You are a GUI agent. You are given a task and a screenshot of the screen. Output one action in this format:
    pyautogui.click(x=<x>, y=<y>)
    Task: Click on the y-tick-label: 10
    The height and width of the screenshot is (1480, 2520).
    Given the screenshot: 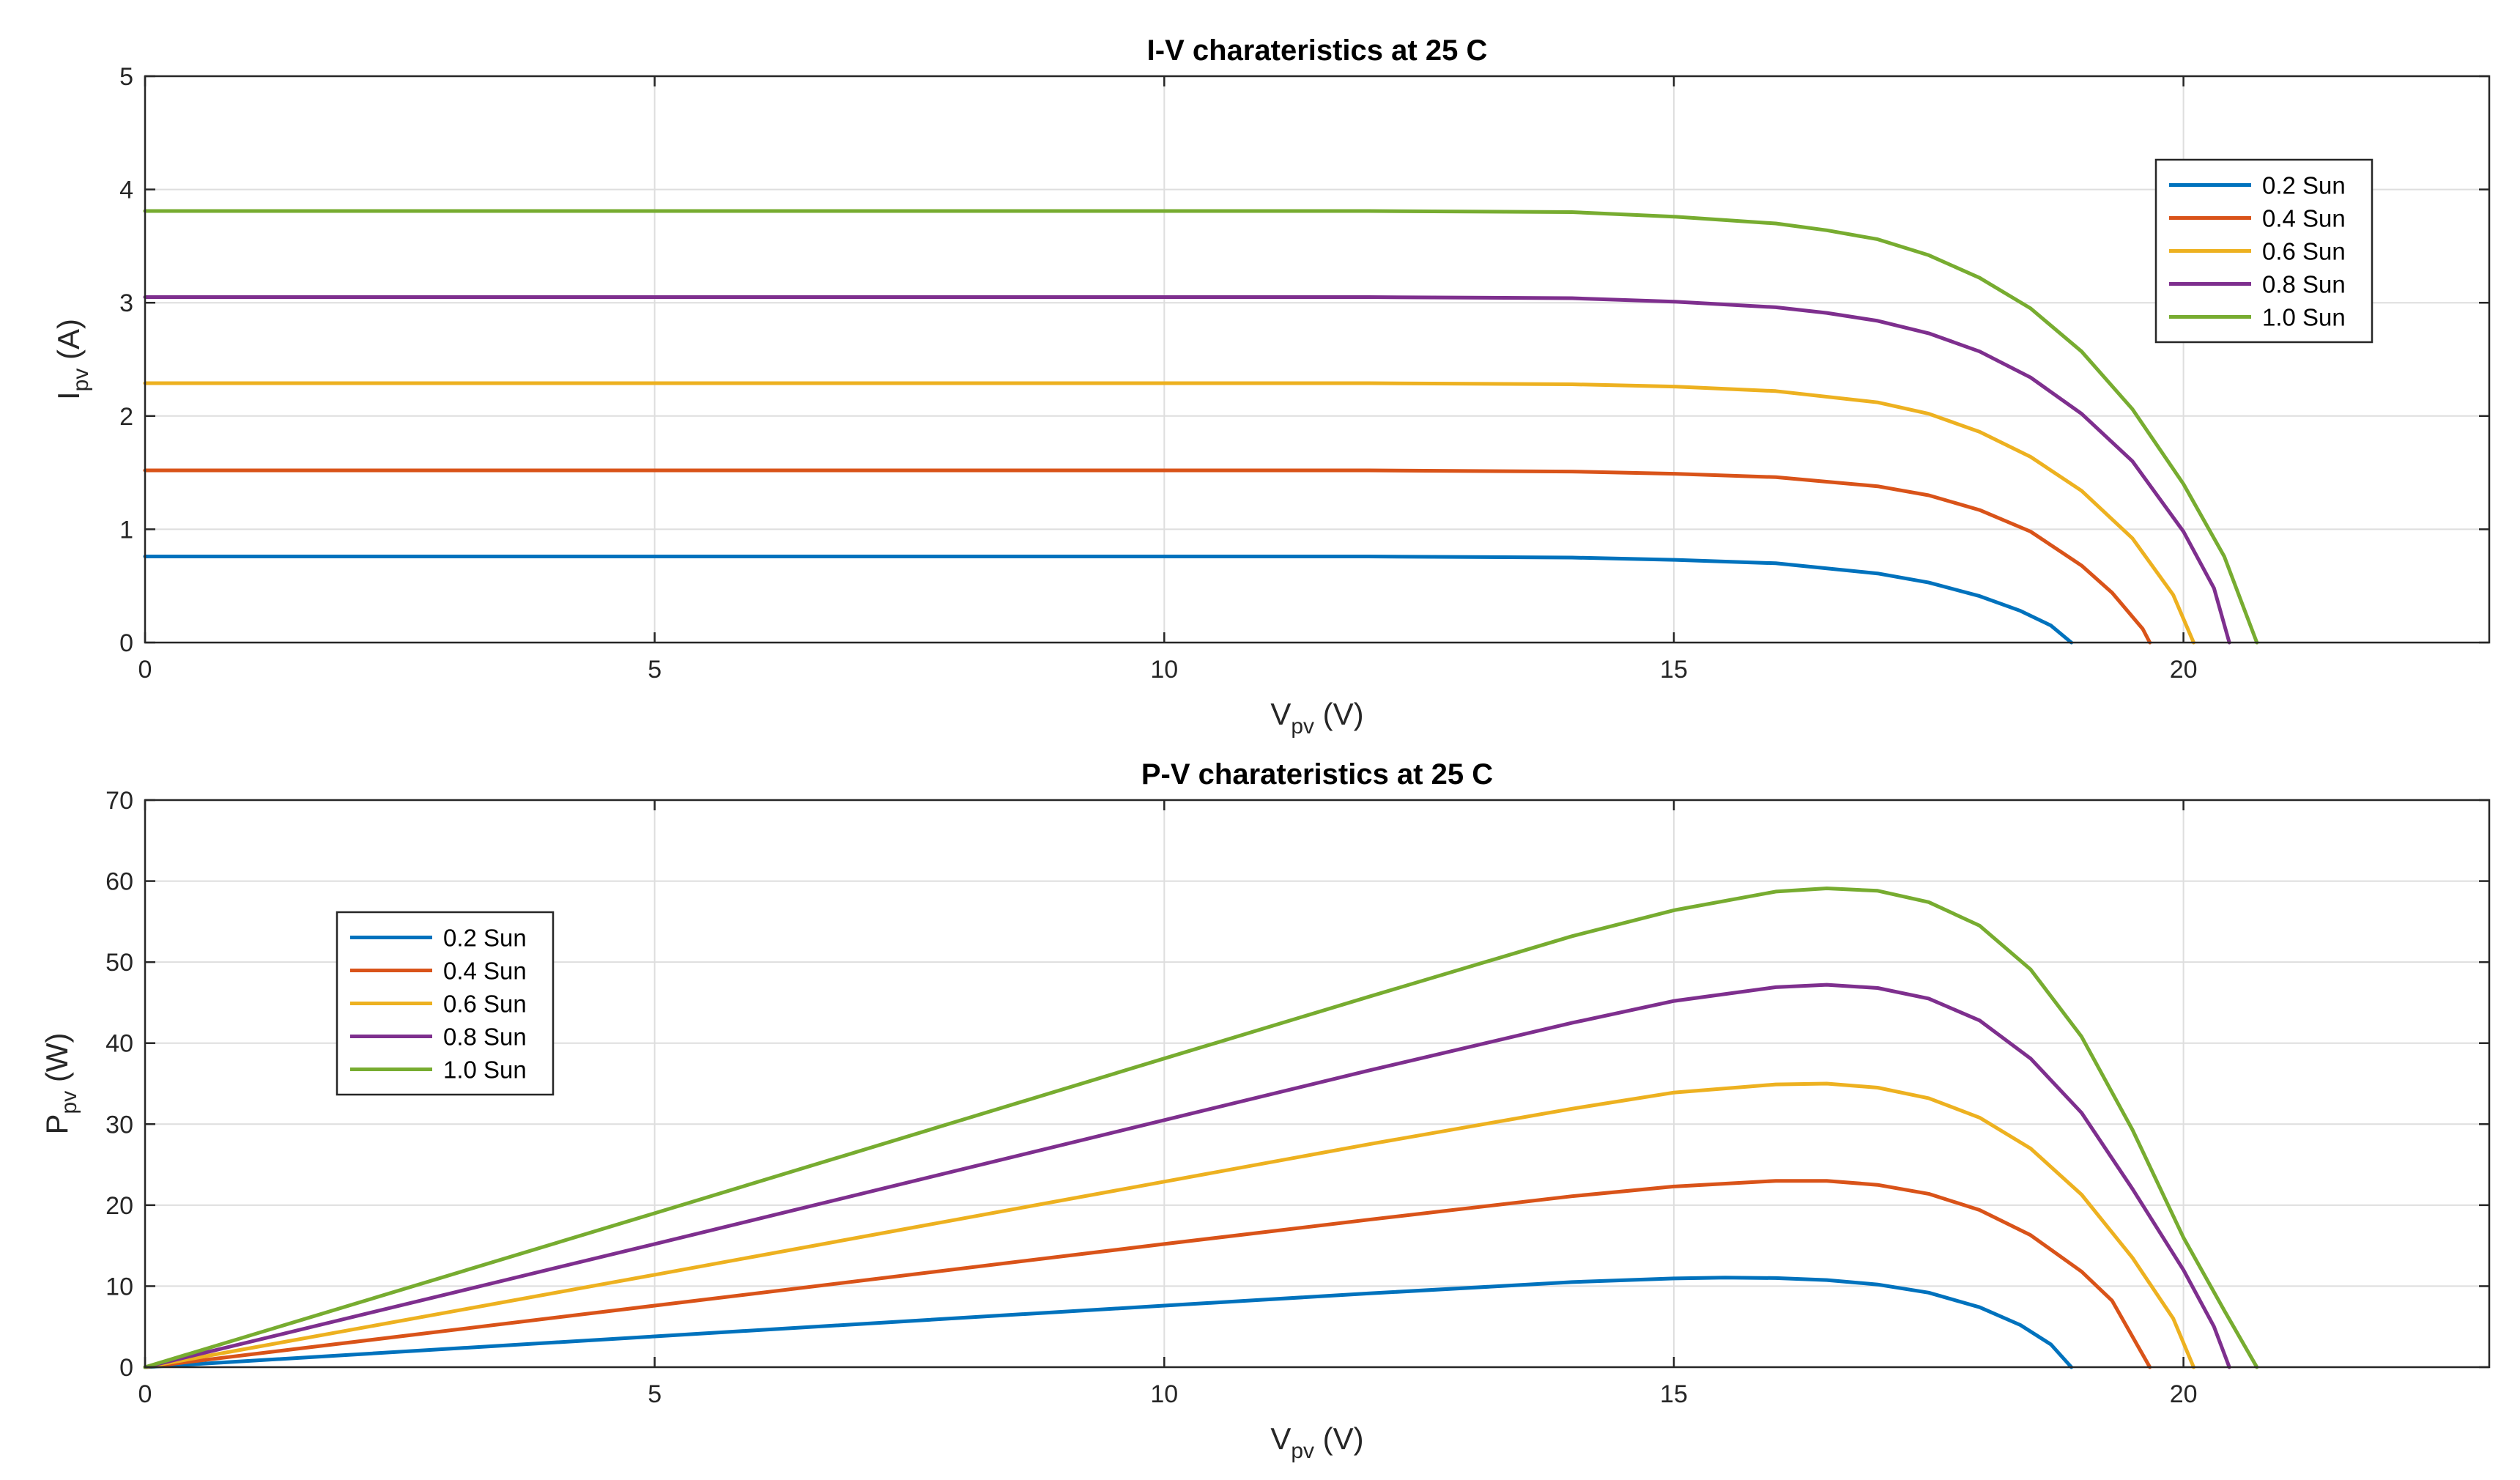 What is the action you would take?
    pyautogui.click(x=119, y=1286)
    